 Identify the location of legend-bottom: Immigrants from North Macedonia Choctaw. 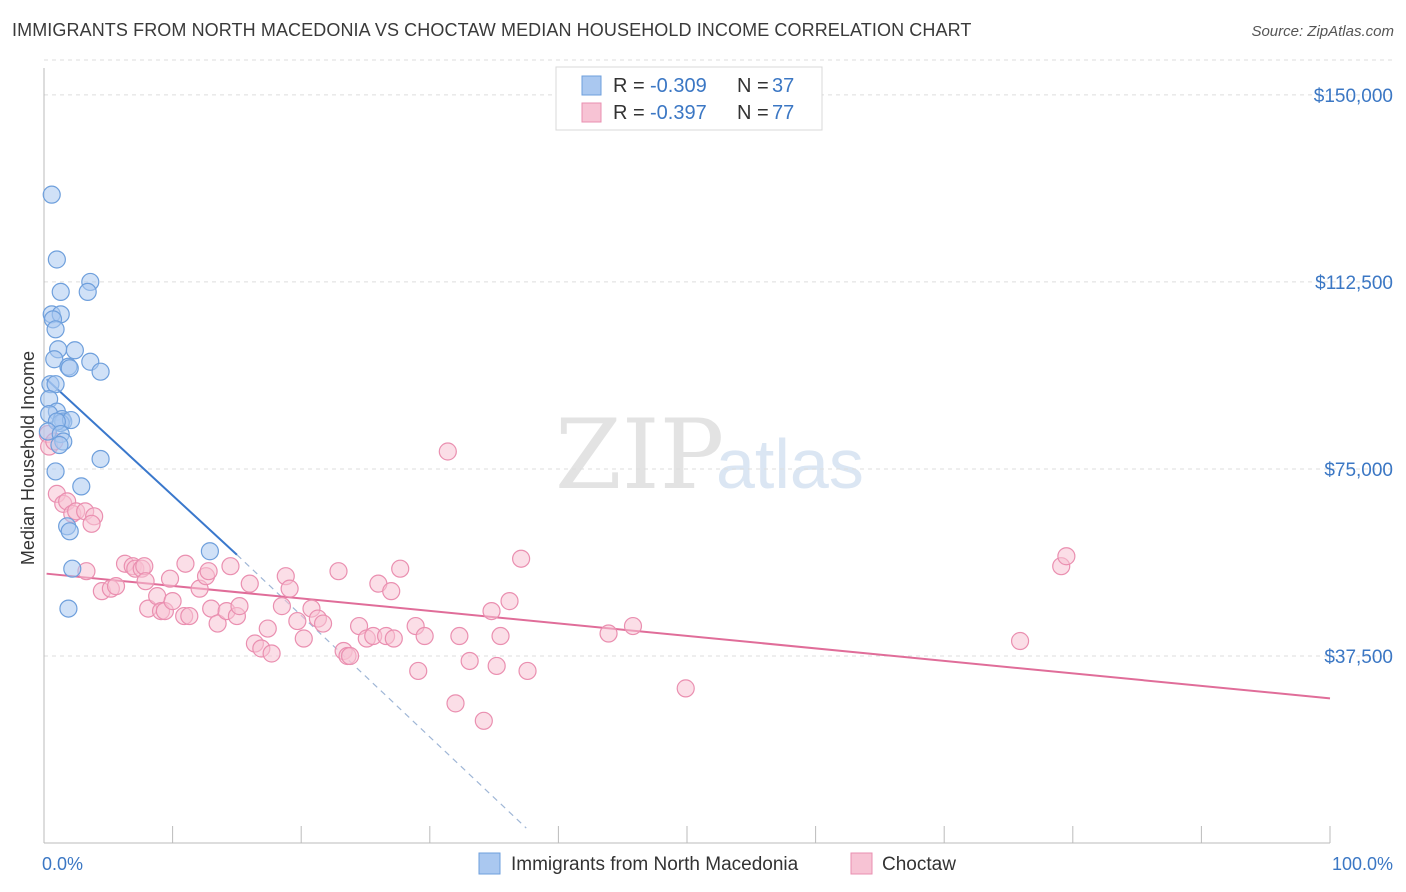
(717, 863).